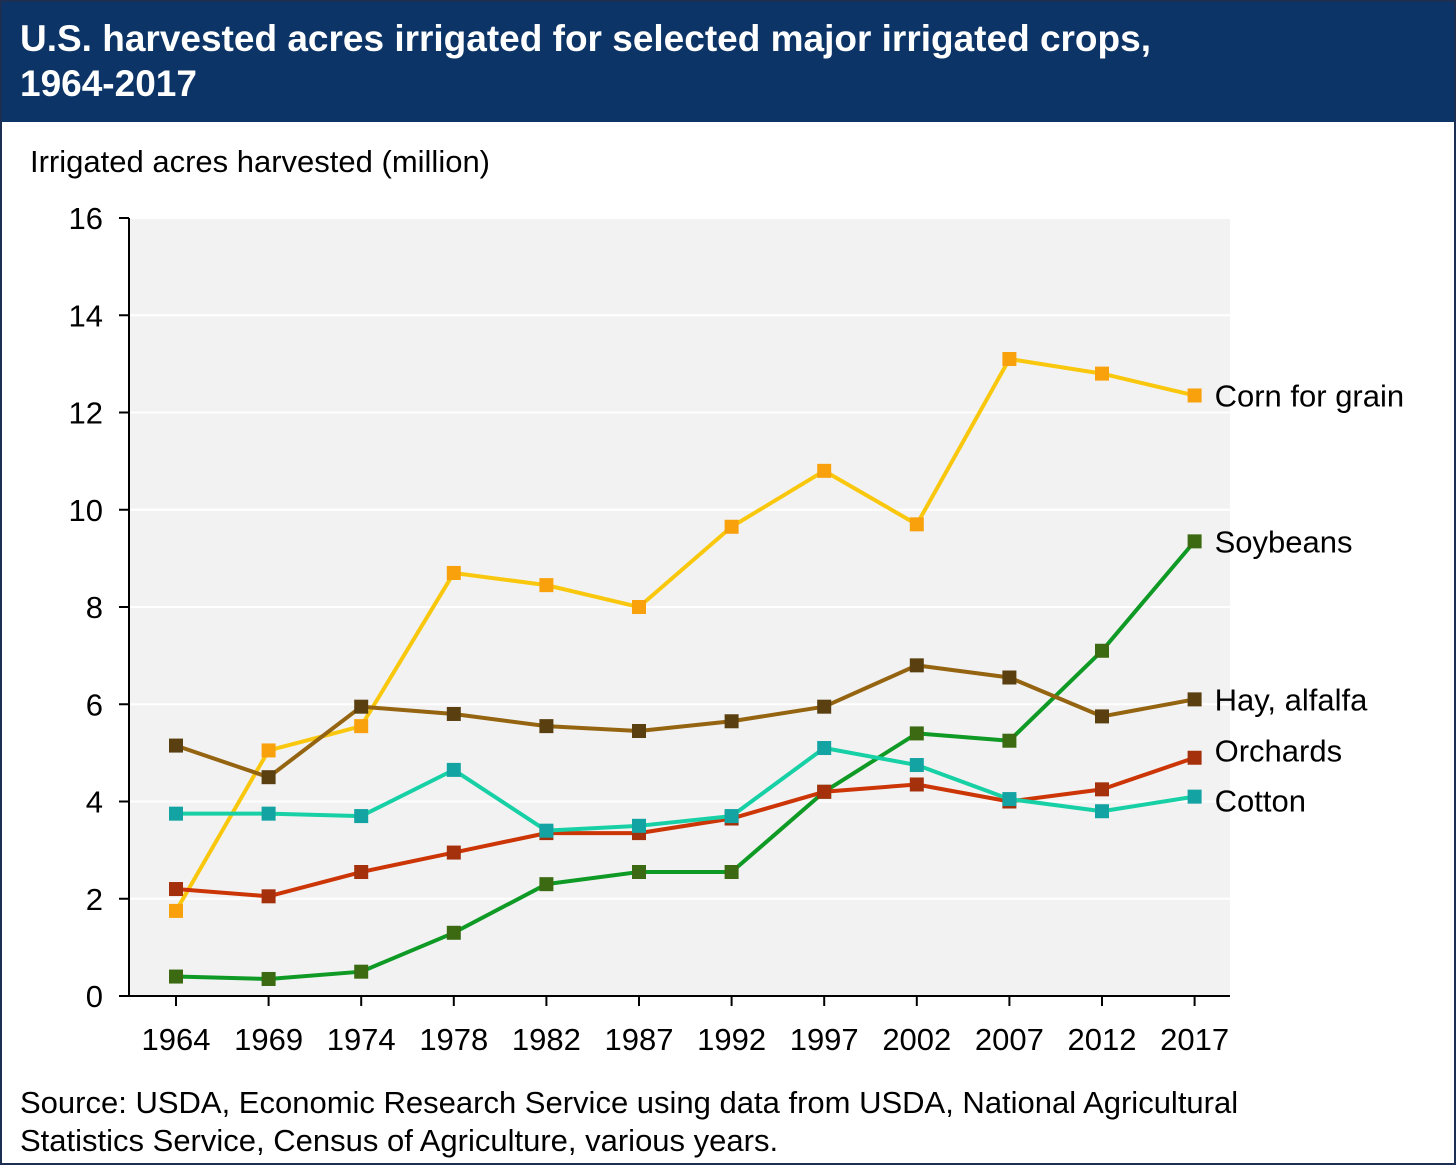 Image resolution: width=1456 pixels, height=1165 pixels. I want to click on hay-alfalfa-line, so click(685, 721).